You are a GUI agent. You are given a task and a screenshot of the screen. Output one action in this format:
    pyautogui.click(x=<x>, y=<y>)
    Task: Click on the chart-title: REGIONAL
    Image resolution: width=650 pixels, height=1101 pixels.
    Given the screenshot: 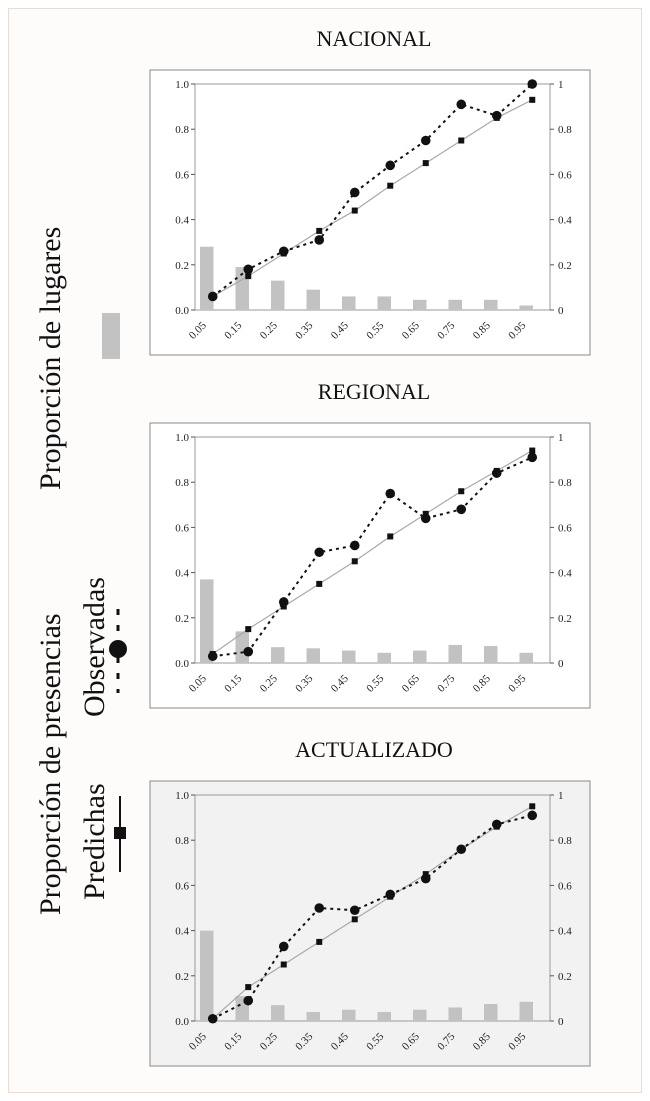 What is the action you would take?
    pyautogui.click(x=374, y=391)
    